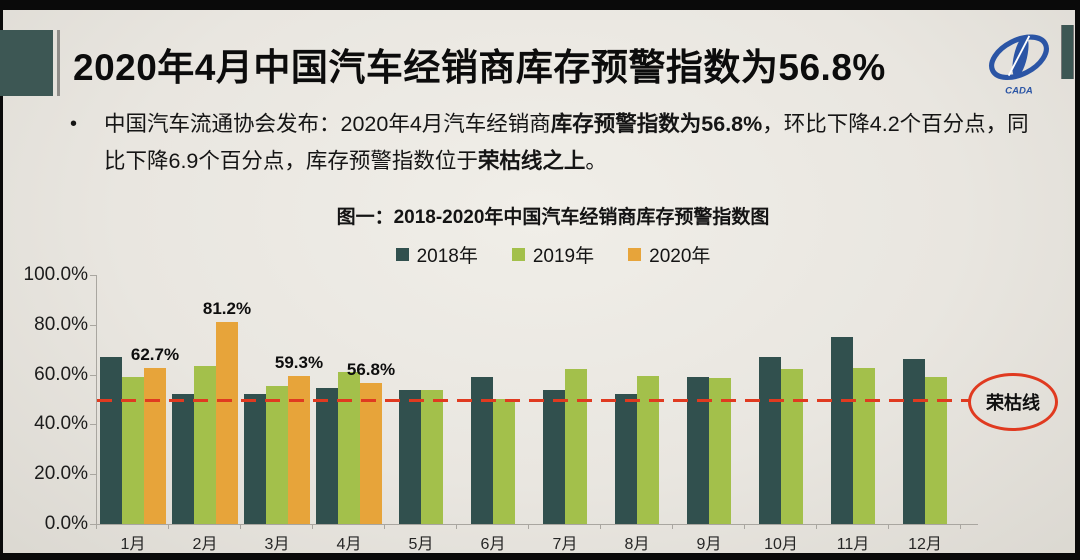  I want to click on bar-2018年-11月, so click(842, 430).